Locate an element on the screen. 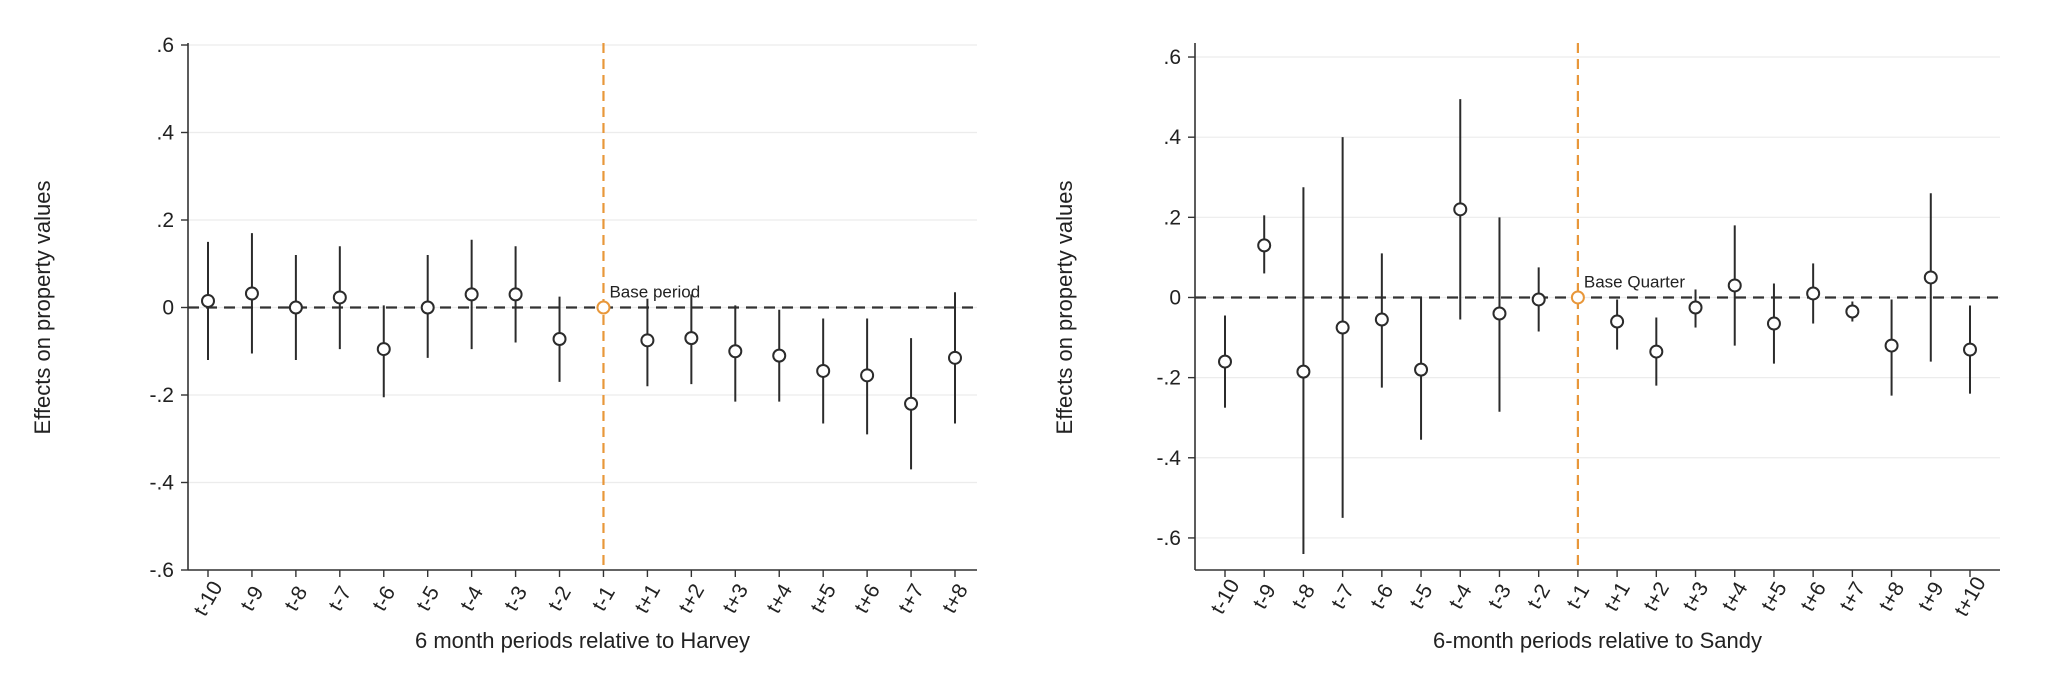  base-annotation: Base Quarter is located at coordinates (1634, 281).